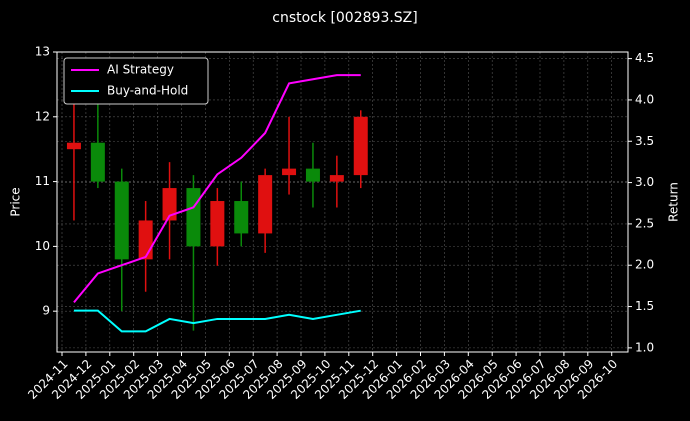  What do you see at coordinates (644, 306) in the screenshot?
I see `y2-tick-label: 1.5` at bounding box center [644, 306].